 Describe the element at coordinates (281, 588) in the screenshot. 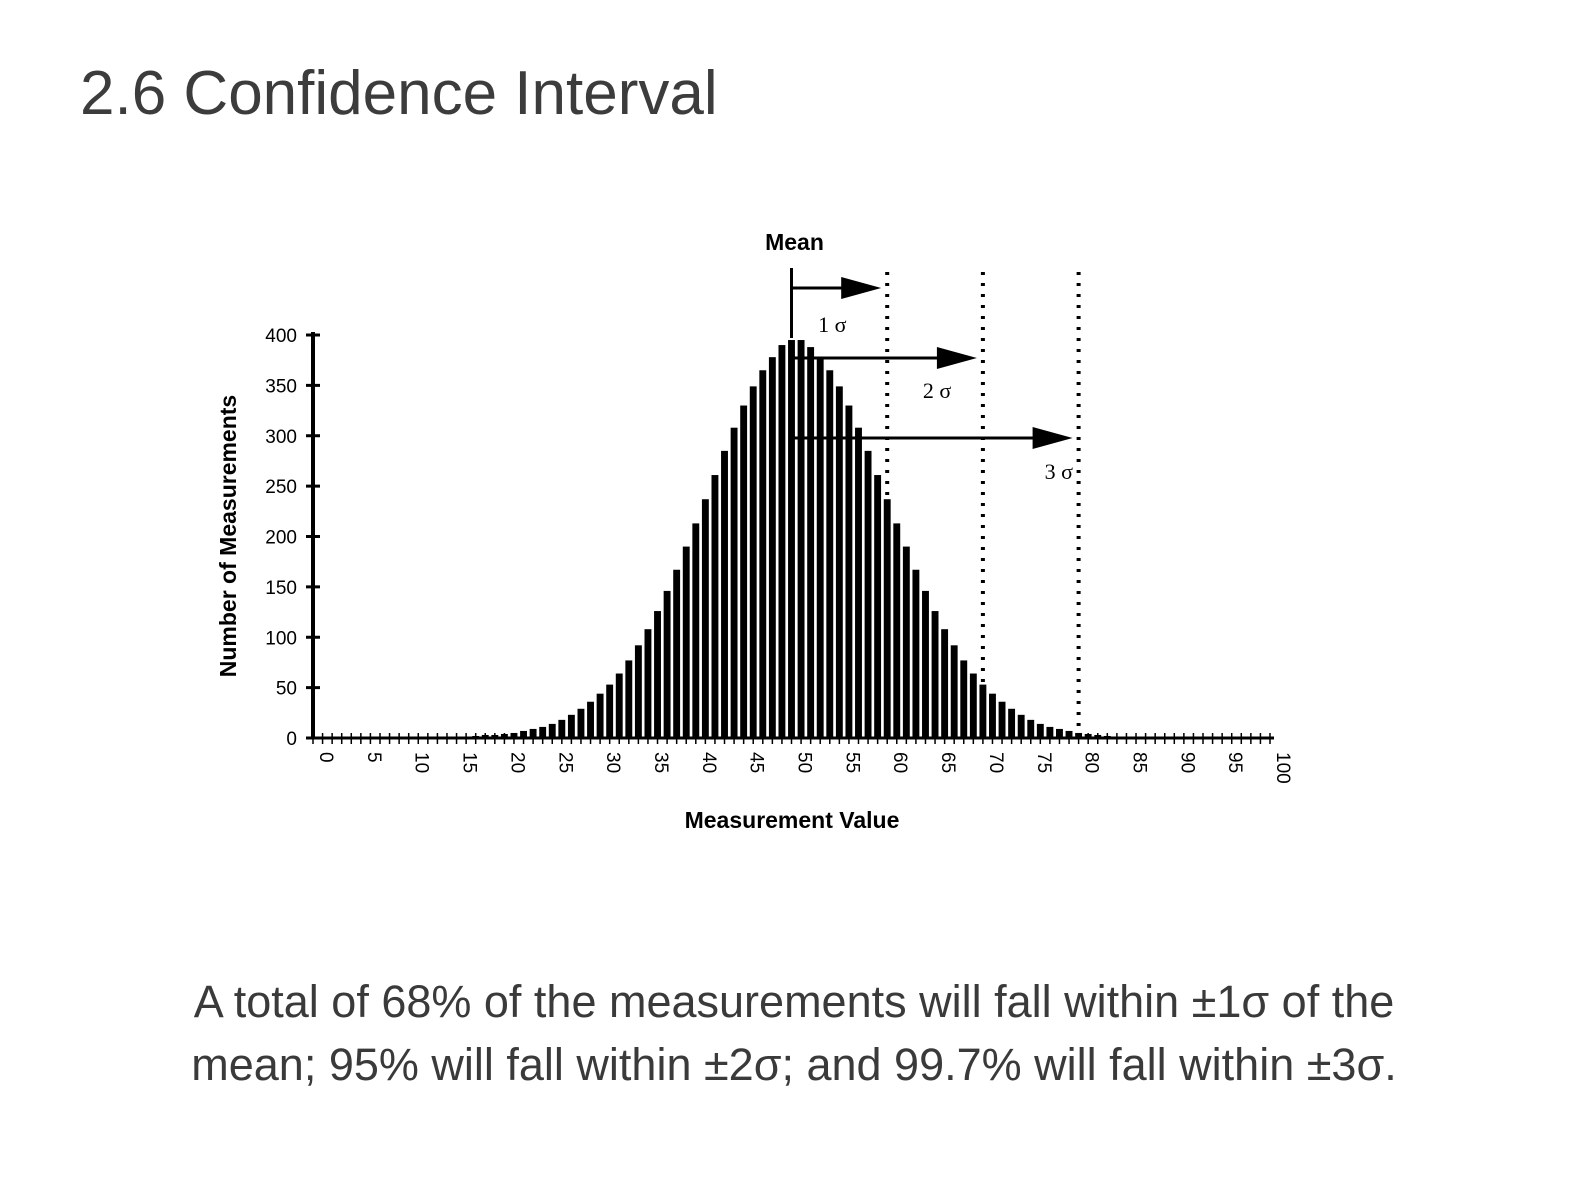

I see `y-tick-label-150: 150` at that location.